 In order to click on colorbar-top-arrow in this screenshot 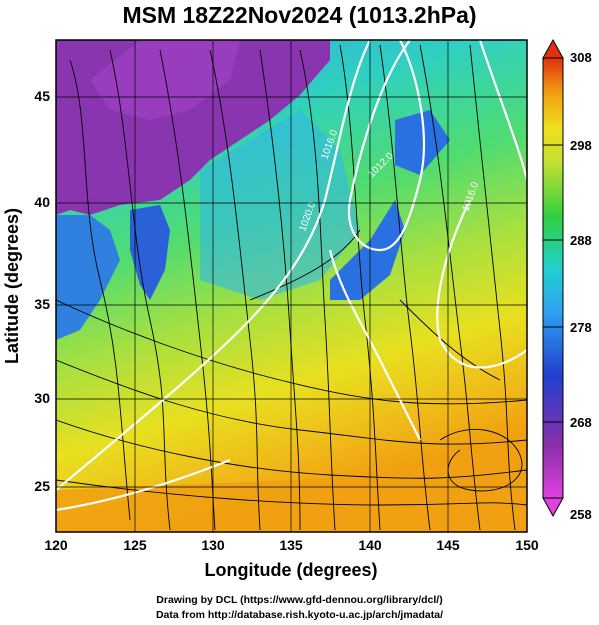, I will do `click(553, 48)`.